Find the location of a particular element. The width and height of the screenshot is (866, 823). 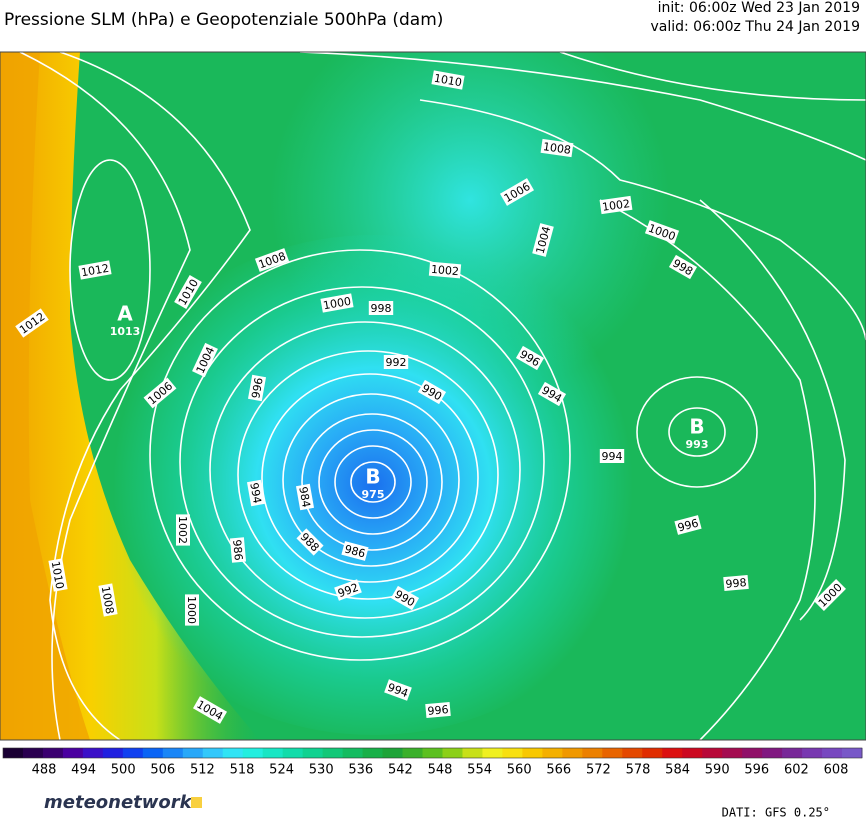

colorbar-tick-label: 584 is located at coordinates (677, 770).